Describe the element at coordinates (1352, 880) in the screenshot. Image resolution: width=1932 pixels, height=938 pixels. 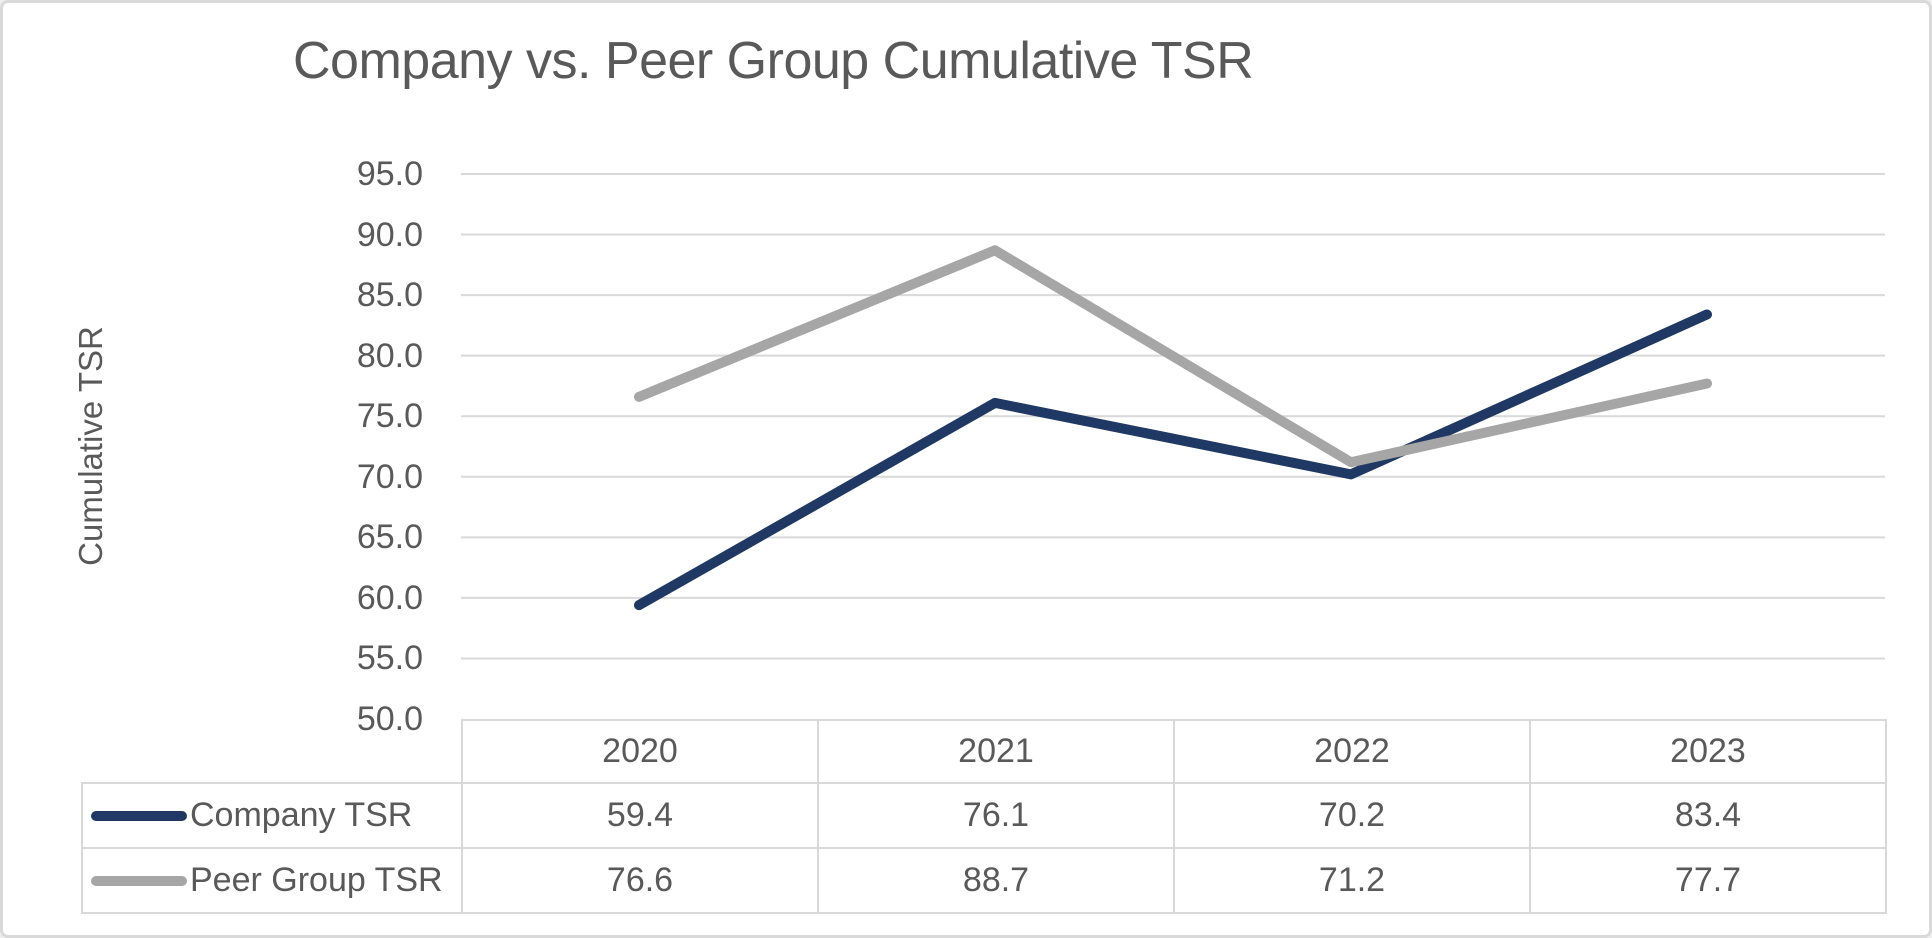
I see `table-value-cell: 71.2` at that location.